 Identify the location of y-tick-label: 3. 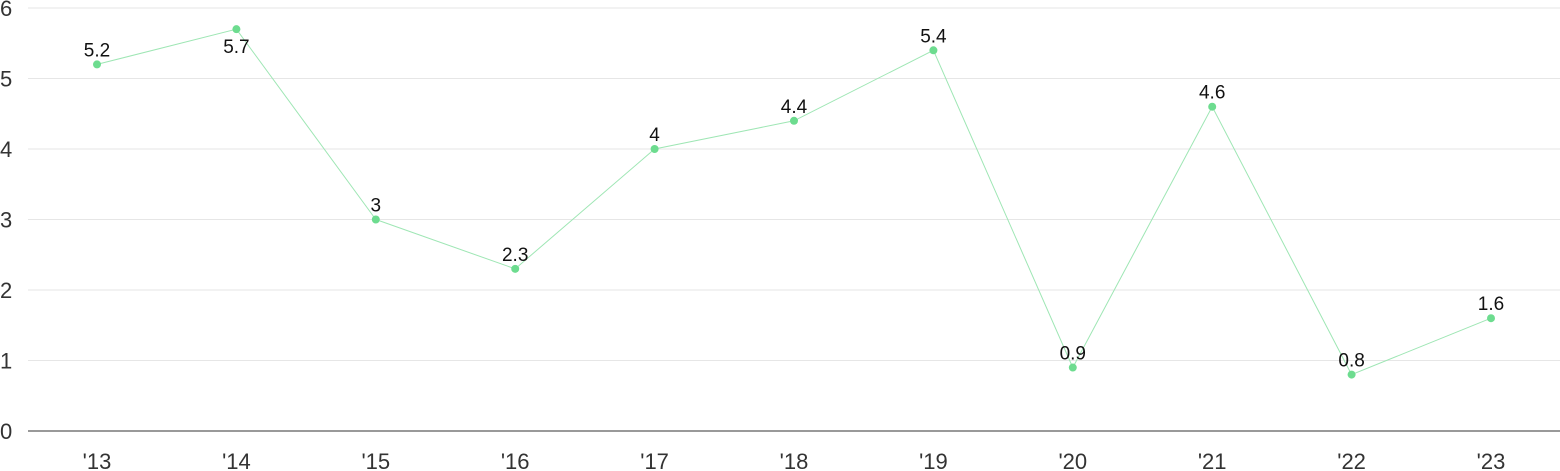
(6, 220).